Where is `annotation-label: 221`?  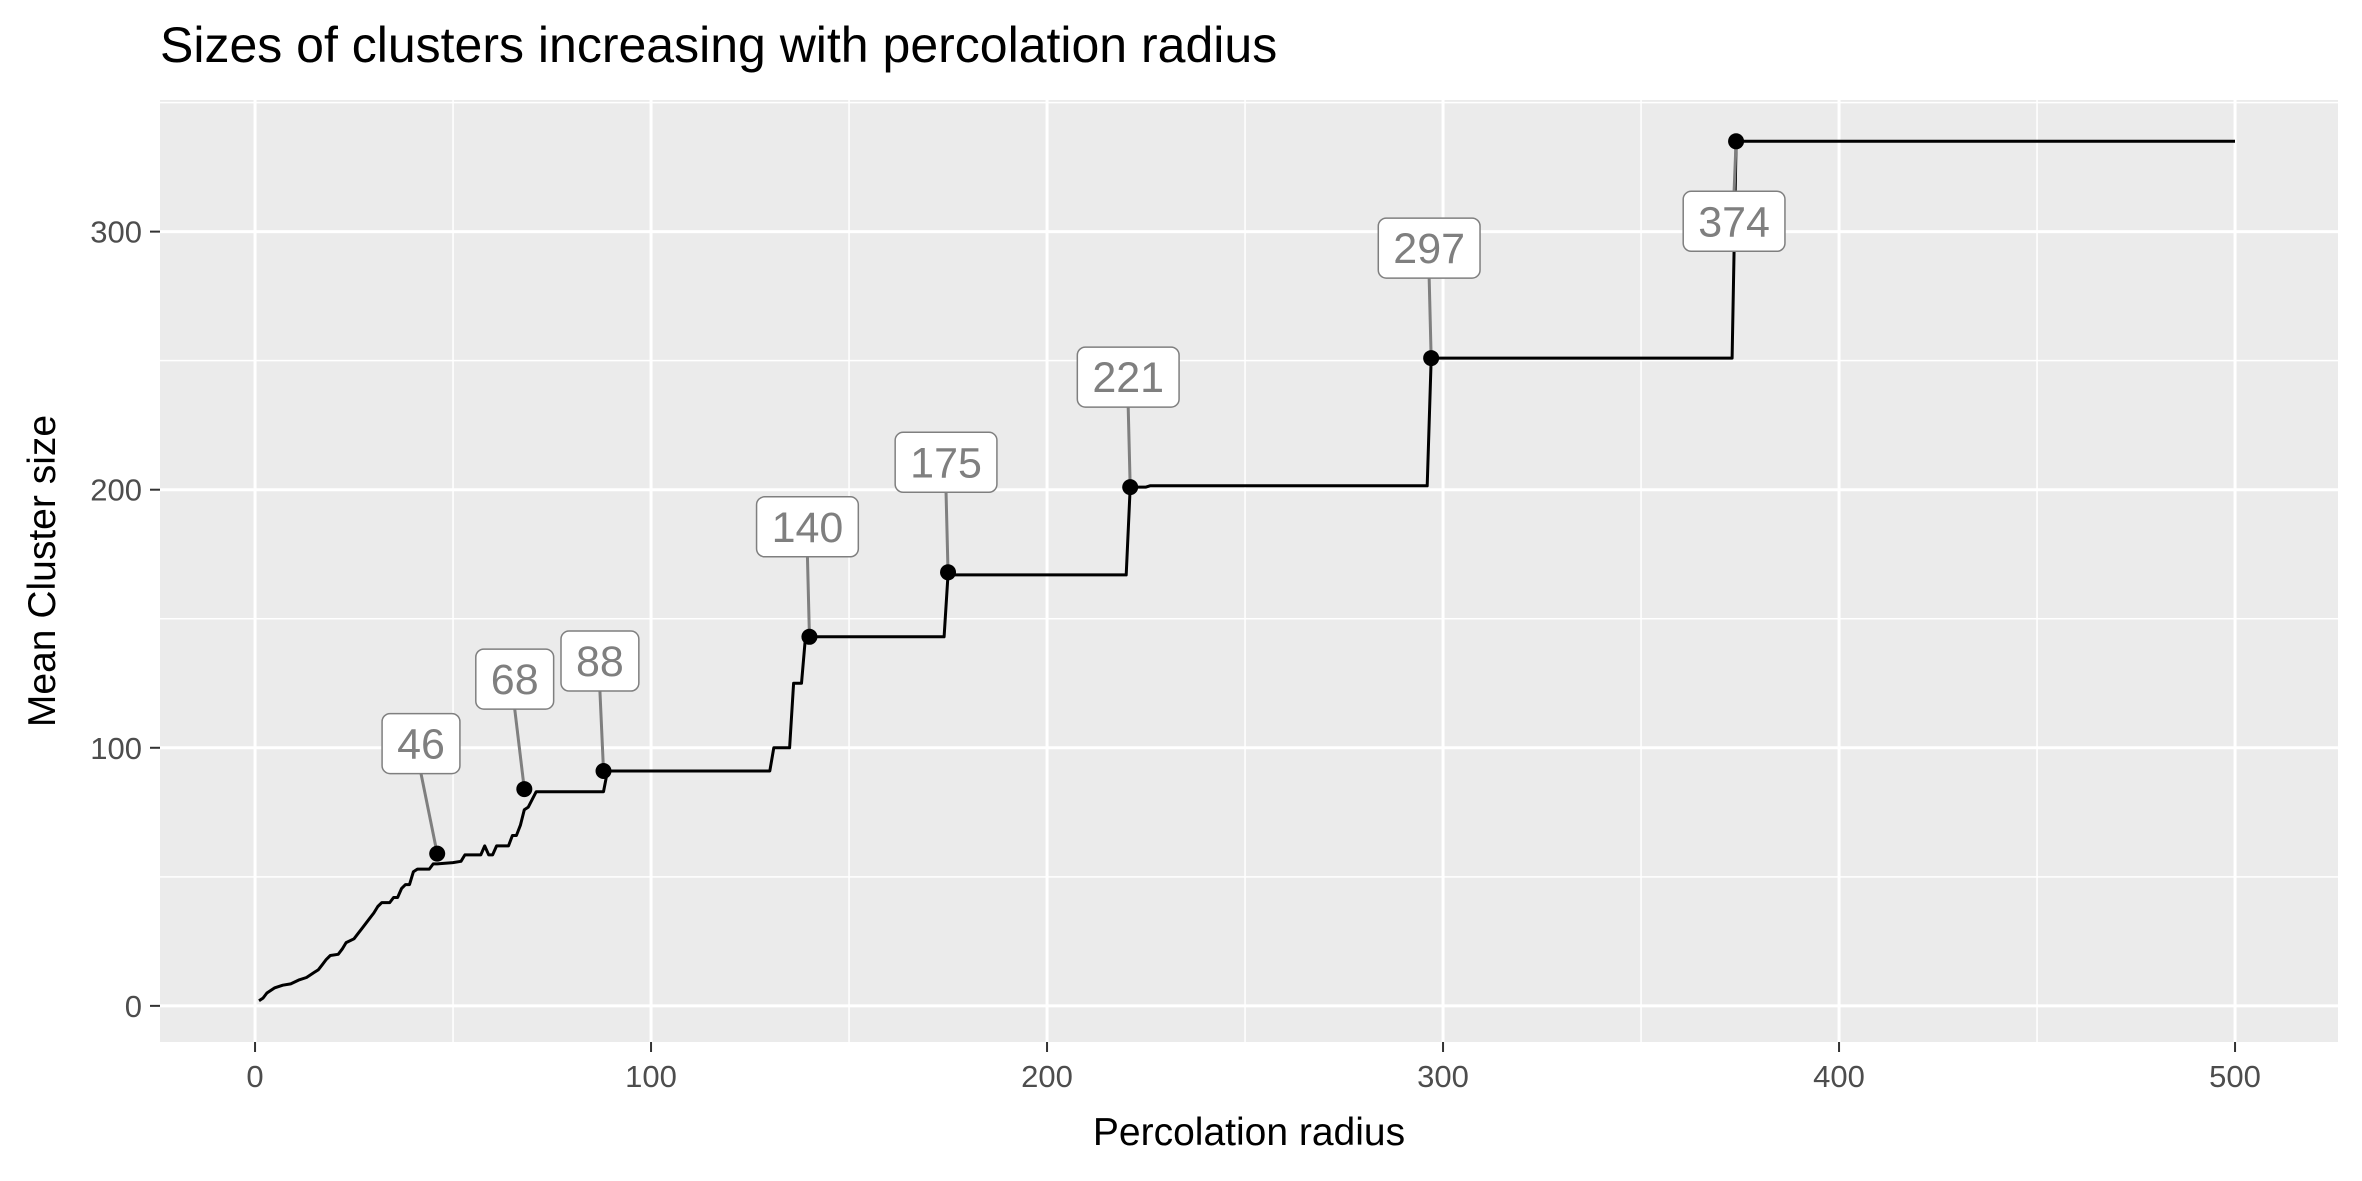
annotation-label: 221 is located at coordinates (1128, 378).